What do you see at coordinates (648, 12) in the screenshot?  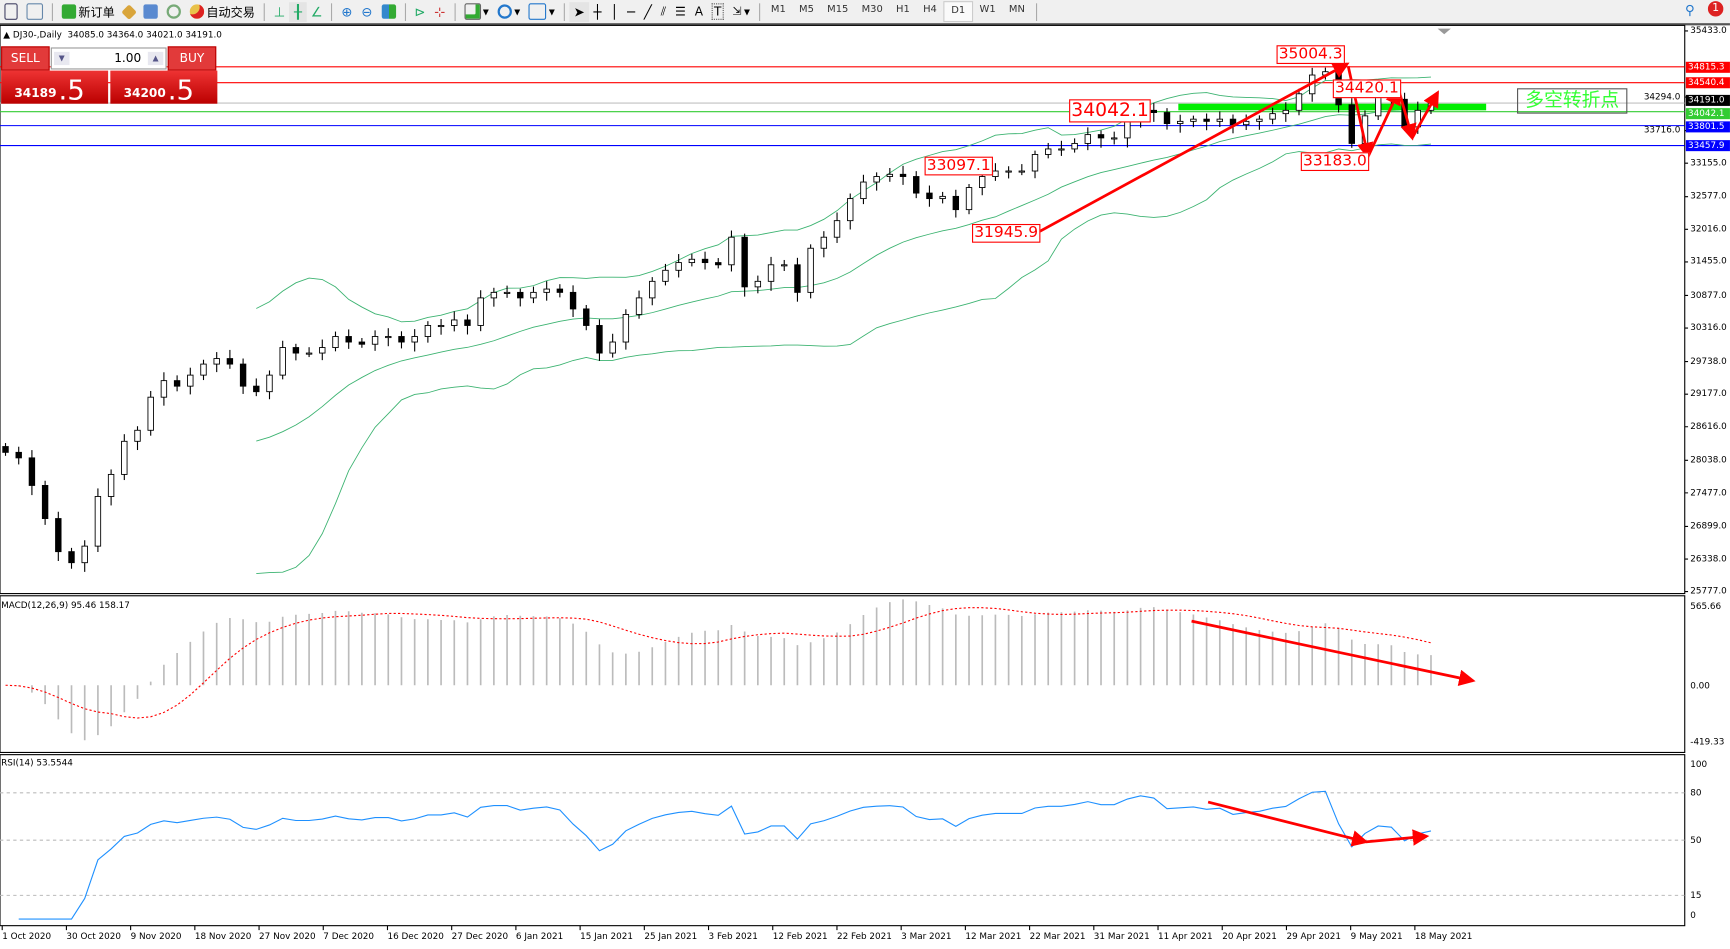 I see `trendline-button: ╱` at bounding box center [648, 12].